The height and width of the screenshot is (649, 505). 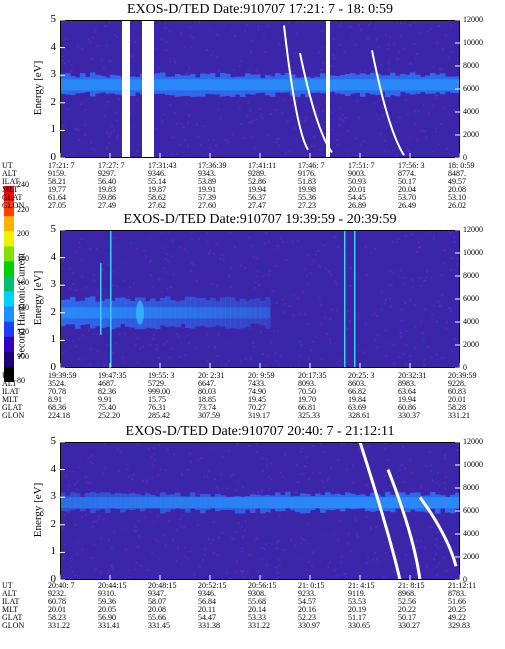 I want to click on colorbar-tick-label: 80, so click(x=21, y=380).